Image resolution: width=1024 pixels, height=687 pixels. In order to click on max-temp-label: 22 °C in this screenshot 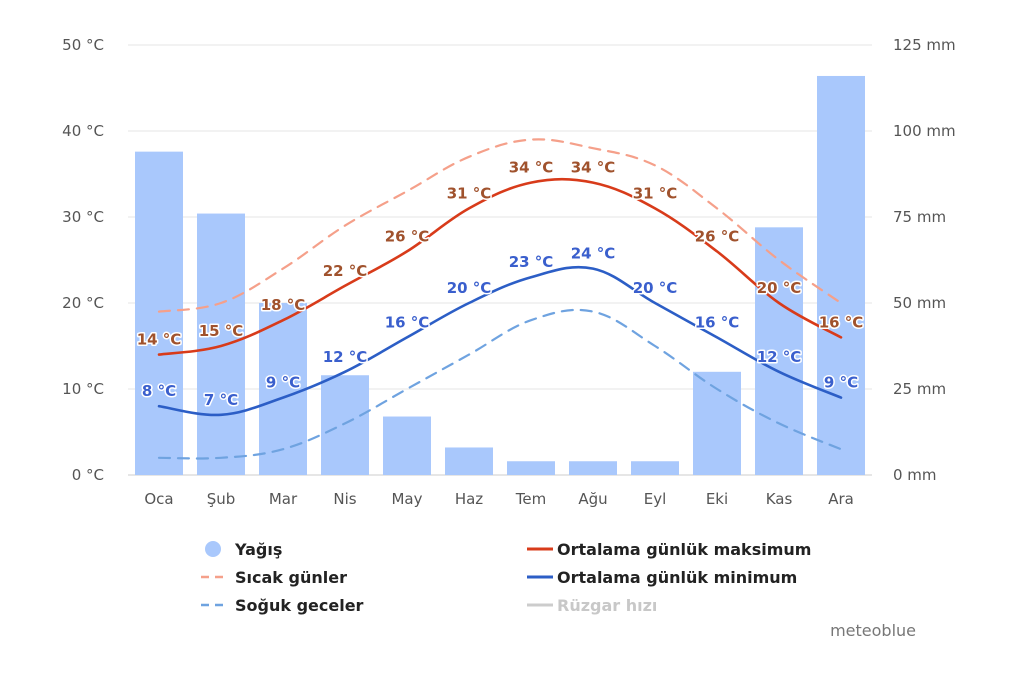, I will do `click(345, 271)`.